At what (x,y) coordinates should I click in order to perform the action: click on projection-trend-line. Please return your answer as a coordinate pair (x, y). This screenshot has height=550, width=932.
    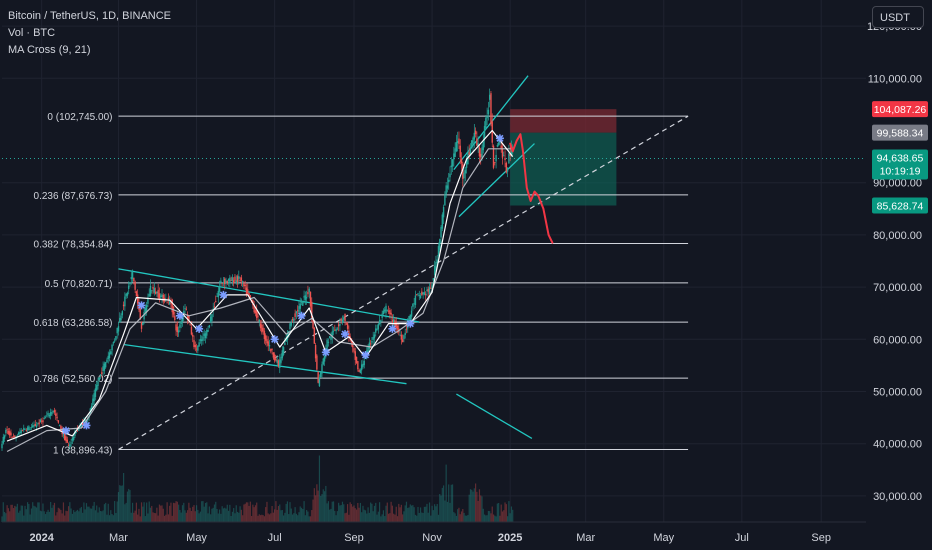
    Looking at the image, I should click on (494, 416).